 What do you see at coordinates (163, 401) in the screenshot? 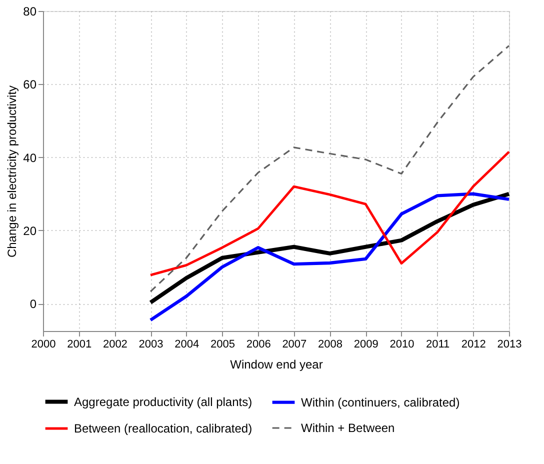
I see `legend-label: Aggregate productivity (all plants)` at bounding box center [163, 401].